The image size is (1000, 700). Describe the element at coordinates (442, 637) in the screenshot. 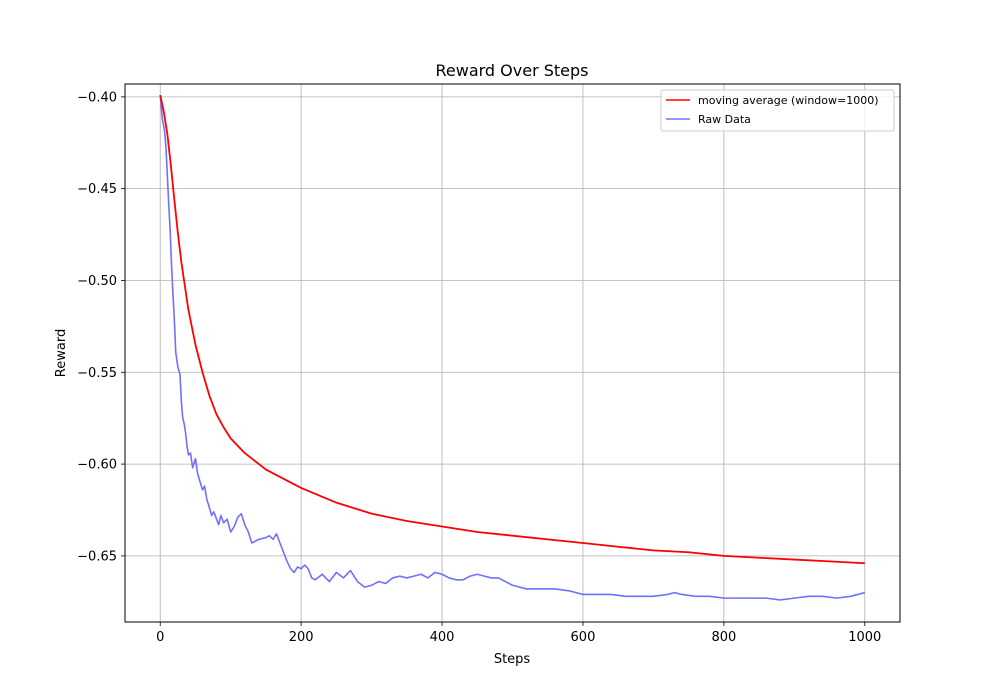

I see `x-tick-label: 400` at that location.